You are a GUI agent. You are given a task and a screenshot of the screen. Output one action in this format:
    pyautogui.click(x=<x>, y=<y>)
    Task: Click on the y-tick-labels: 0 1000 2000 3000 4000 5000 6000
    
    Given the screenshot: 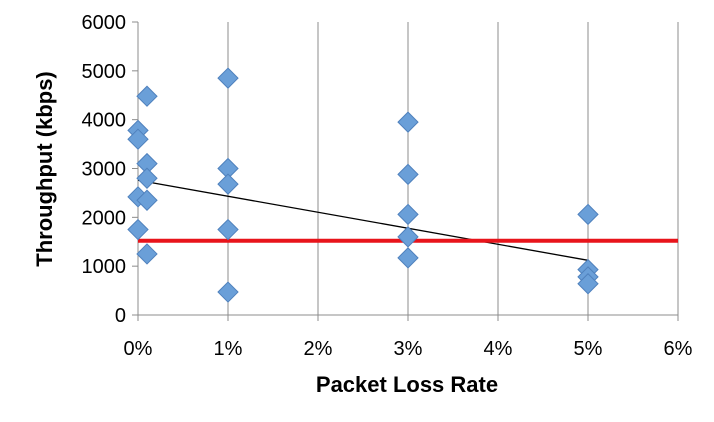 What is the action you would take?
    pyautogui.click(x=104, y=169)
    